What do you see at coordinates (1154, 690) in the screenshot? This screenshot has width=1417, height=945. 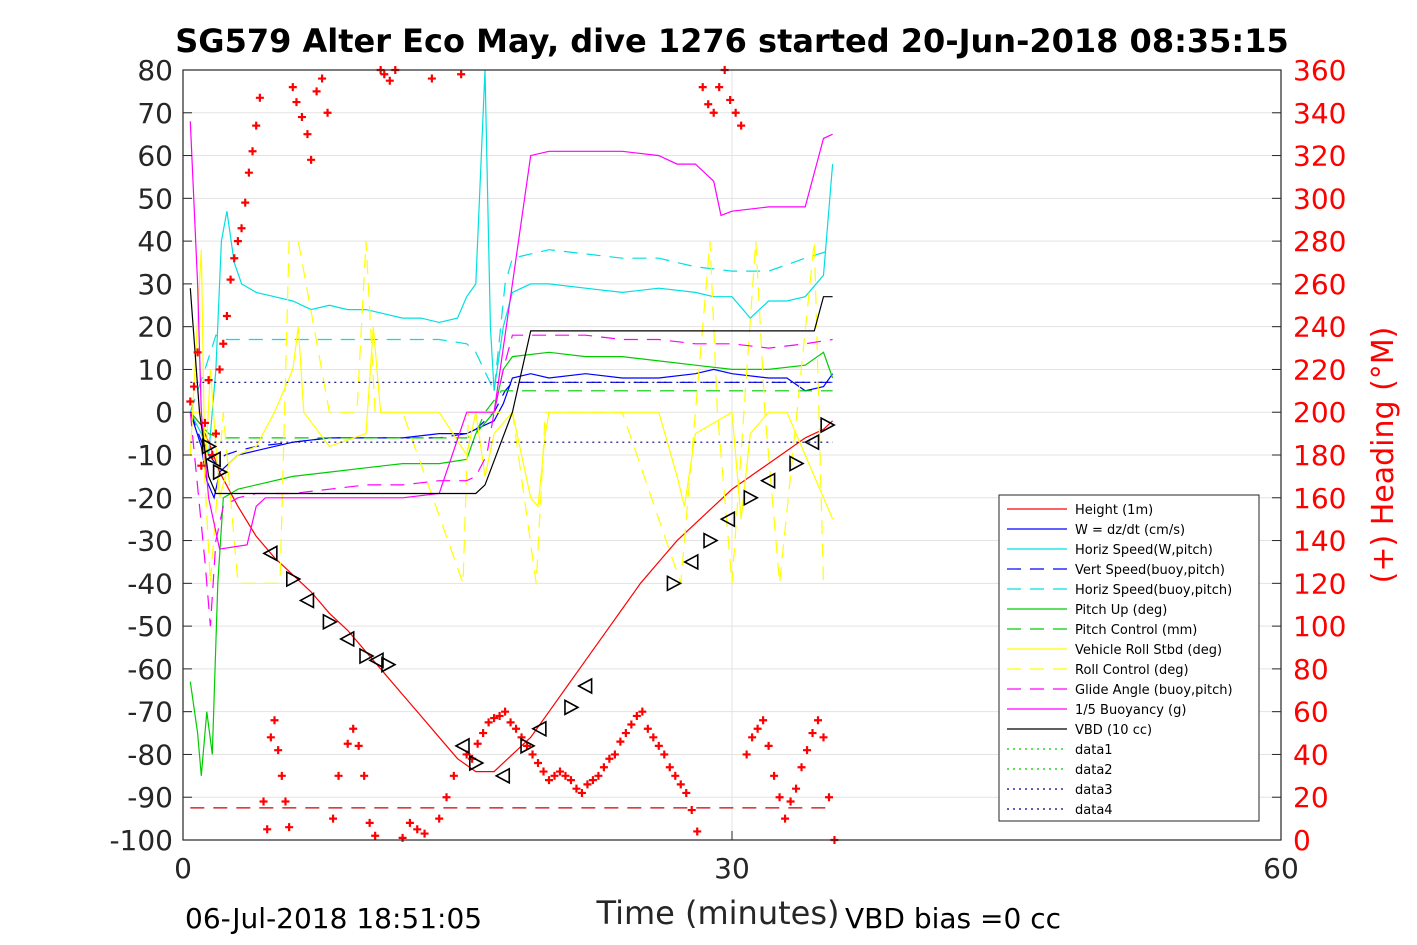 I see `legend-label: Glide Angle (buoy,pitch)` at bounding box center [1154, 690].